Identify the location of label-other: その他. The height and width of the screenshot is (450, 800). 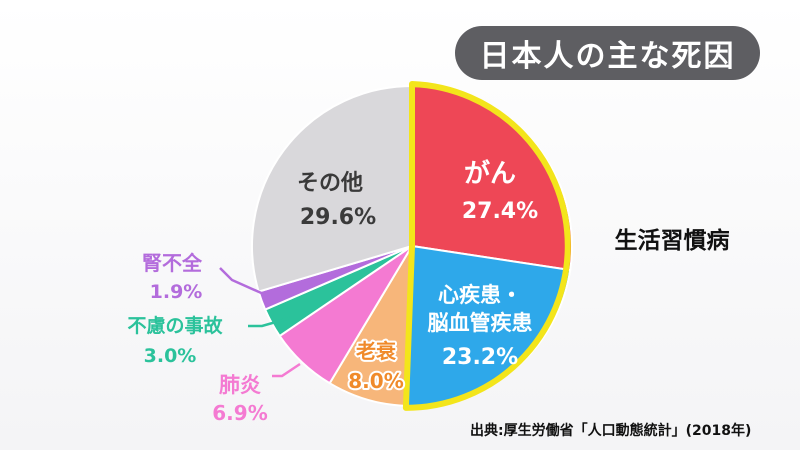
(330, 183).